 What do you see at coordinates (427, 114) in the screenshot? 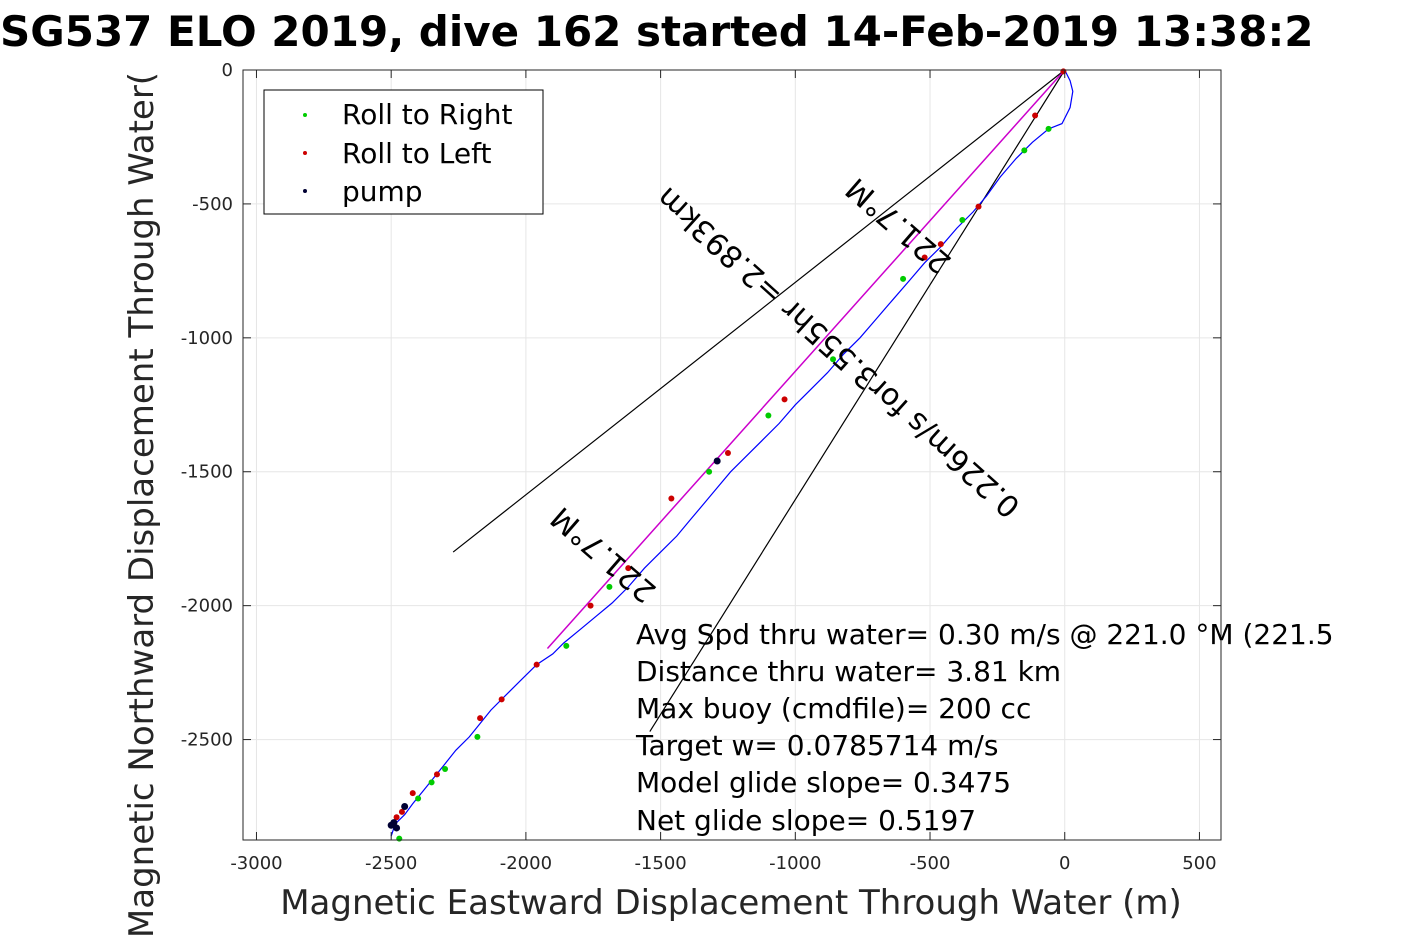
I see `legend-label-roll-right: Roll to Right` at bounding box center [427, 114].